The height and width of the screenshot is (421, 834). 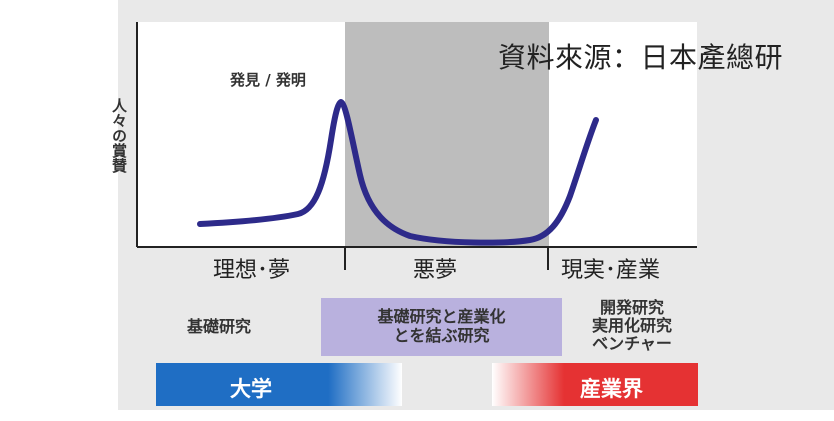 What do you see at coordinates (611, 389) in the screenshot?
I see `industry-label: 産業界` at bounding box center [611, 389].